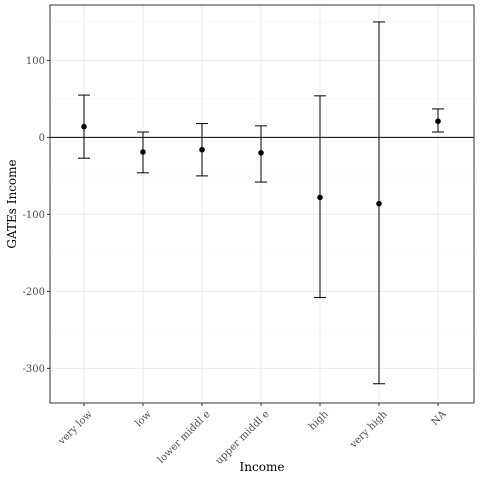  I want to click on x-axis-title: Income, so click(262, 467).